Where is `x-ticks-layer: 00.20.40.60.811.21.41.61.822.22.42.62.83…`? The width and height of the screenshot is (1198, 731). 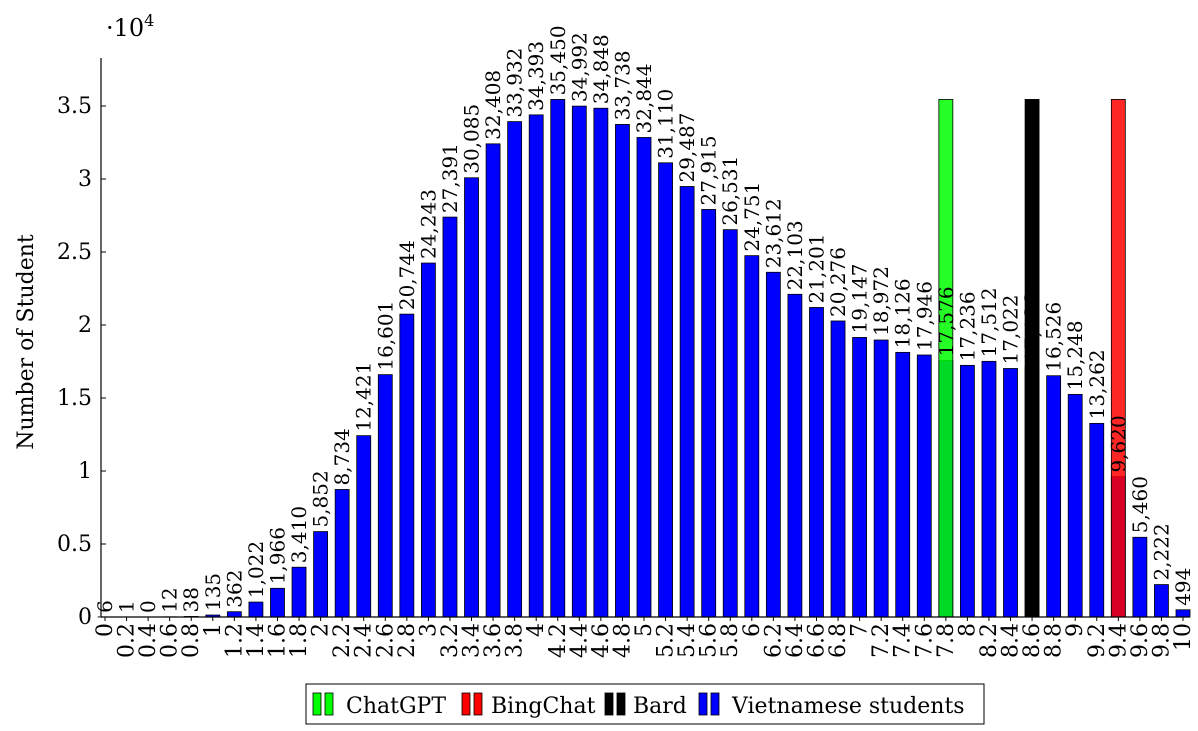 x-ticks-layer: 00.20.40.60.811.21.41.61.822.22.42.62.83… is located at coordinates (644, 637).